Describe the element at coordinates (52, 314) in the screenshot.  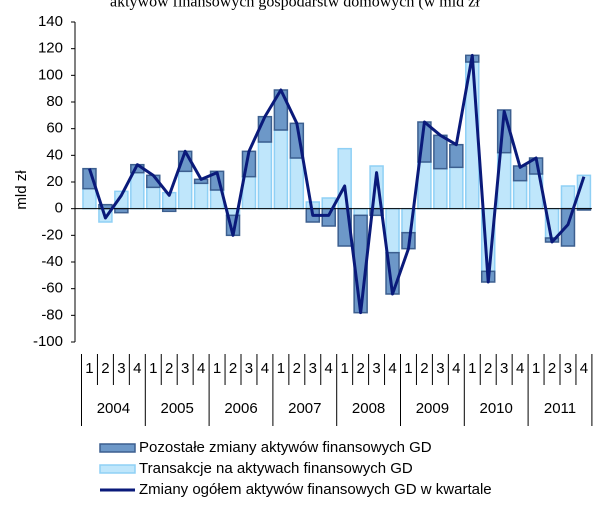
I see `y-tick-label: -80` at that location.